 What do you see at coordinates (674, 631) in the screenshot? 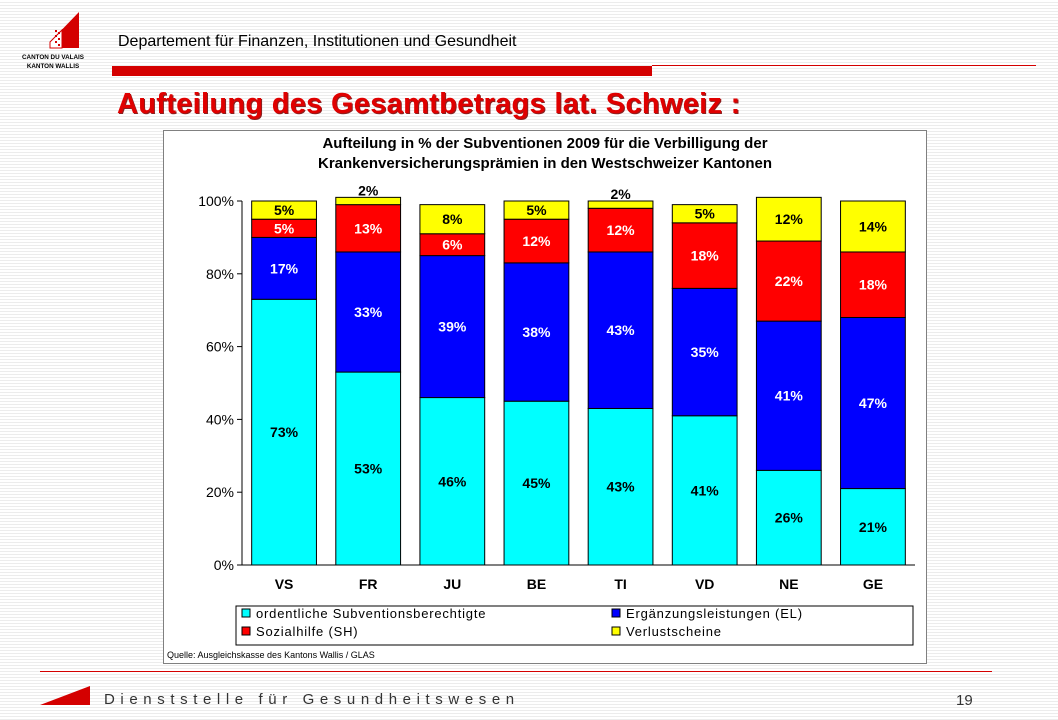
I see `legend-label: Verlustscheine` at bounding box center [674, 631].